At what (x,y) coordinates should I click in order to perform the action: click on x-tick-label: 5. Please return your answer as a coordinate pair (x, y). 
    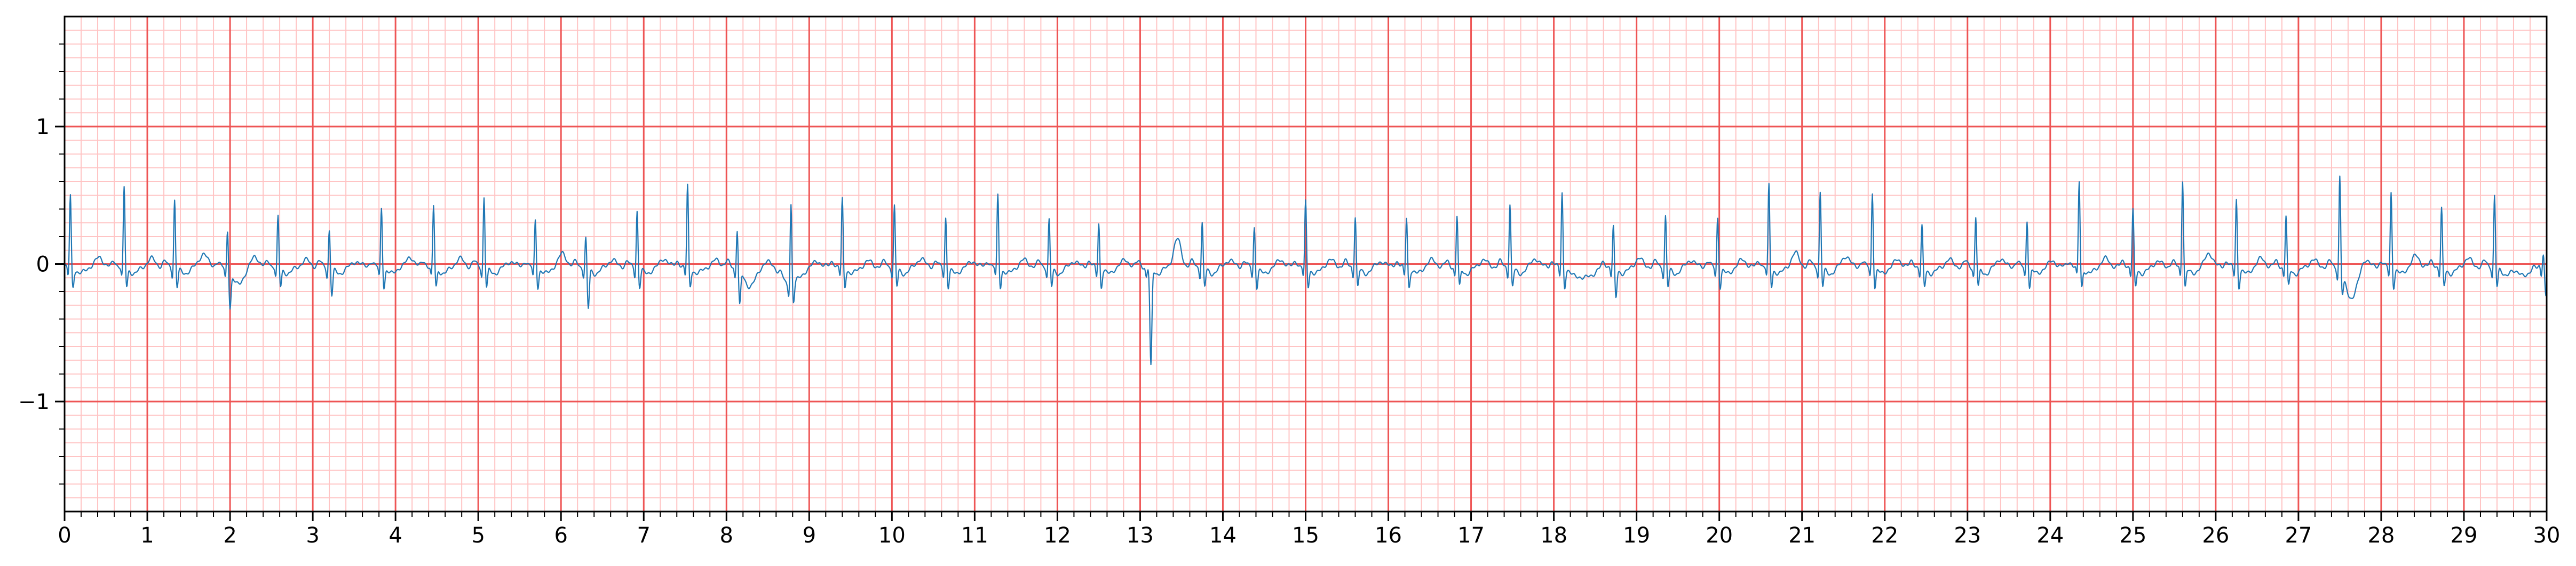
    Looking at the image, I should click on (478, 535).